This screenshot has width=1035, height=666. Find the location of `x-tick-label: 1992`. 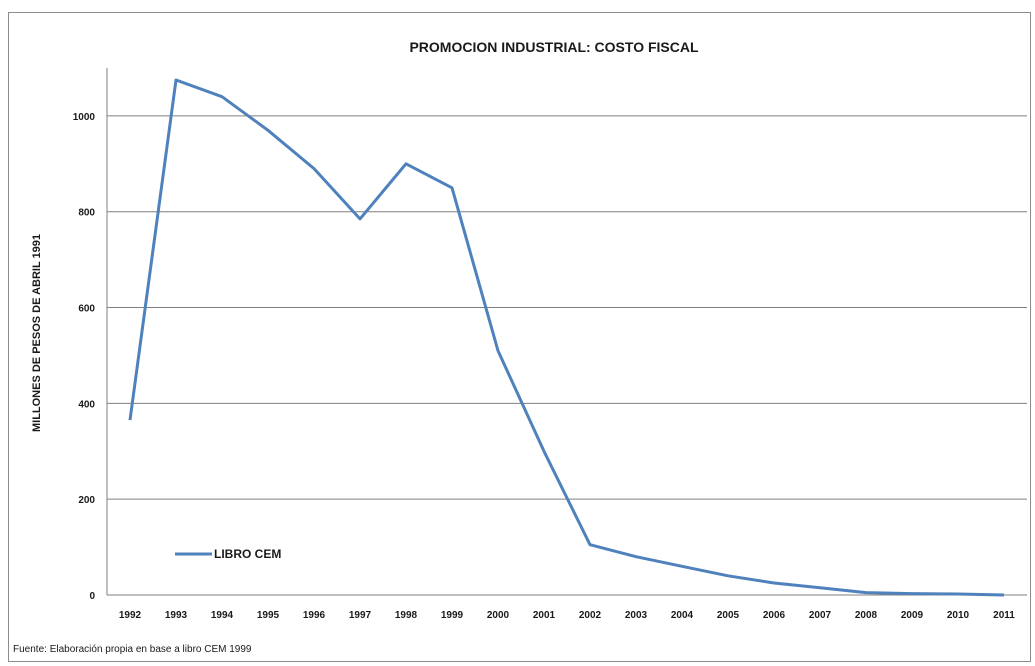

x-tick-label: 1992 is located at coordinates (130, 615).